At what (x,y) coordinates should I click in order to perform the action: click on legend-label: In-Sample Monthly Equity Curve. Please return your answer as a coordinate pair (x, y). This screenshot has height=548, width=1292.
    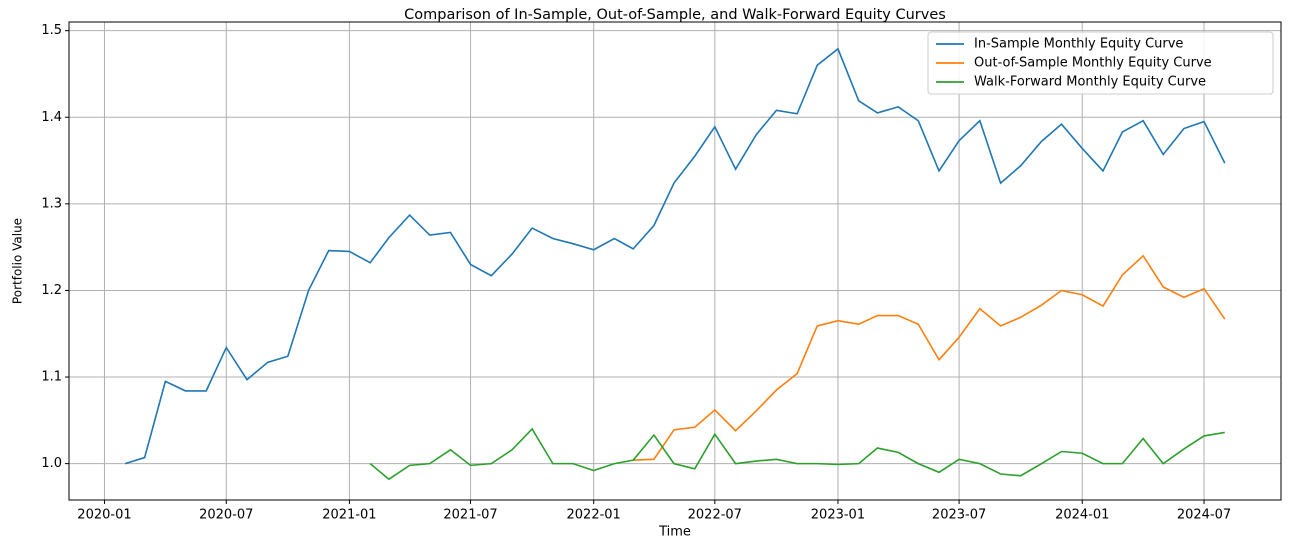
    Looking at the image, I should click on (1078, 44).